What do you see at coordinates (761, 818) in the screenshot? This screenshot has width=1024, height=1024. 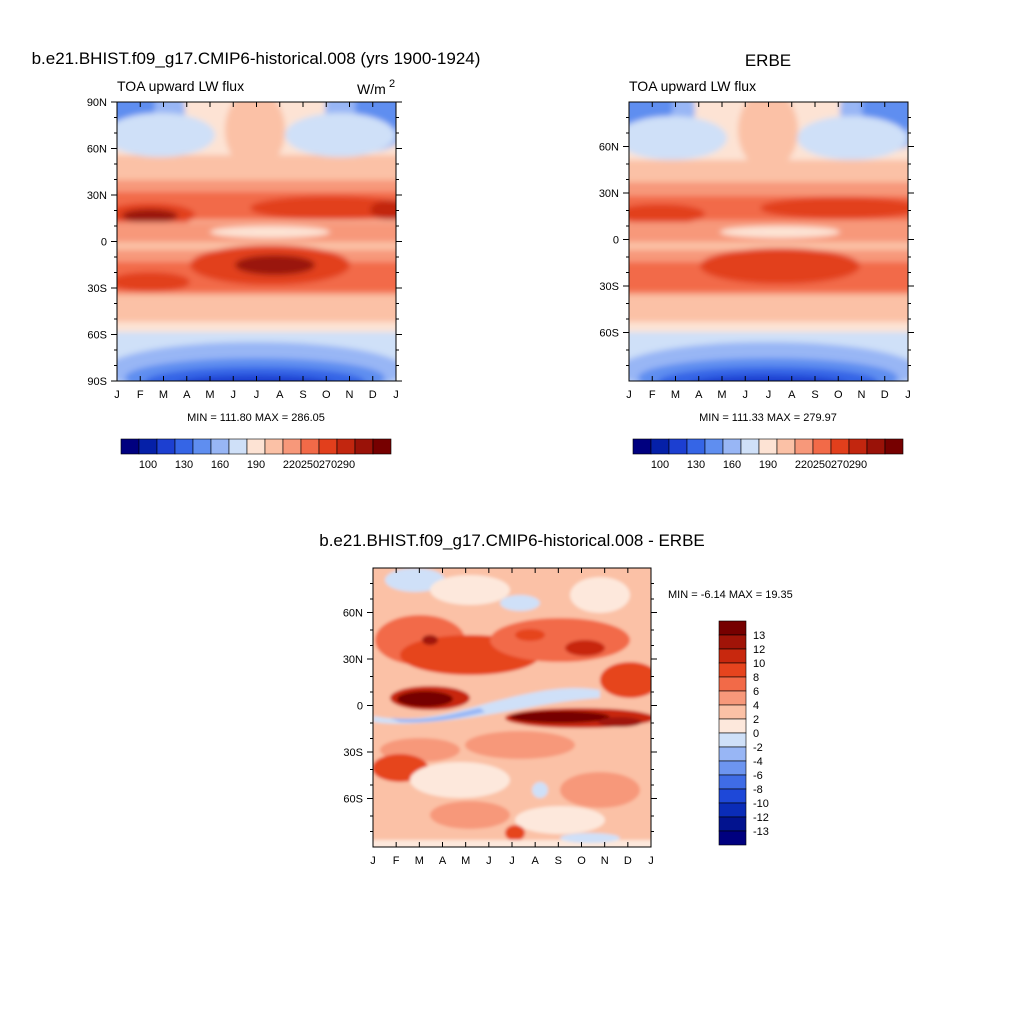 I see `colorbar-label: -12` at bounding box center [761, 818].